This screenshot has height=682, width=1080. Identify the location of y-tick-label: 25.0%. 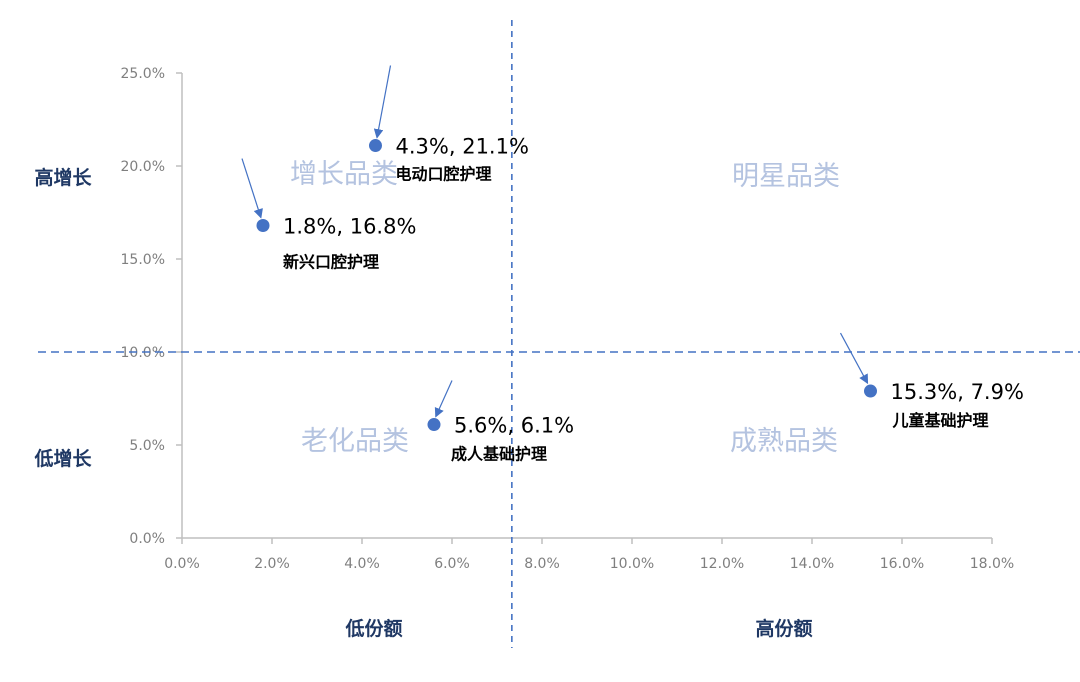
(143, 74).